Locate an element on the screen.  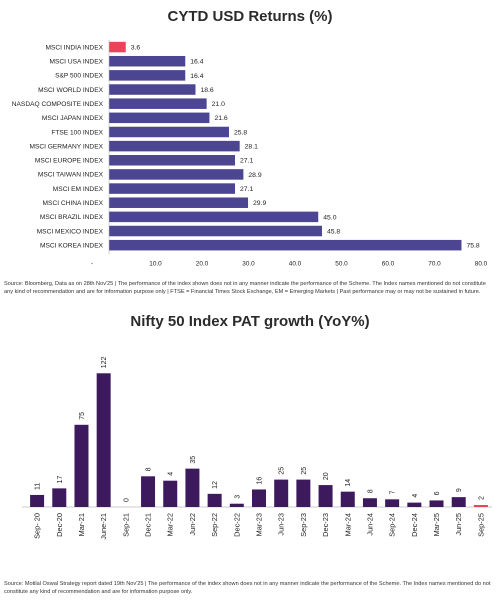
x-tick-label: Mar-24 is located at coordinates (347, 524).